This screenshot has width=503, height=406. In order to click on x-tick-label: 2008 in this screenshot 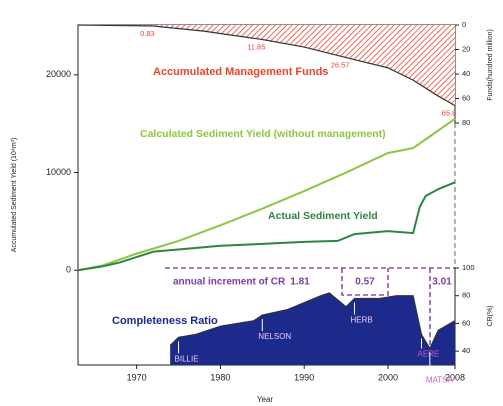, I will do `click(455, 377)`.